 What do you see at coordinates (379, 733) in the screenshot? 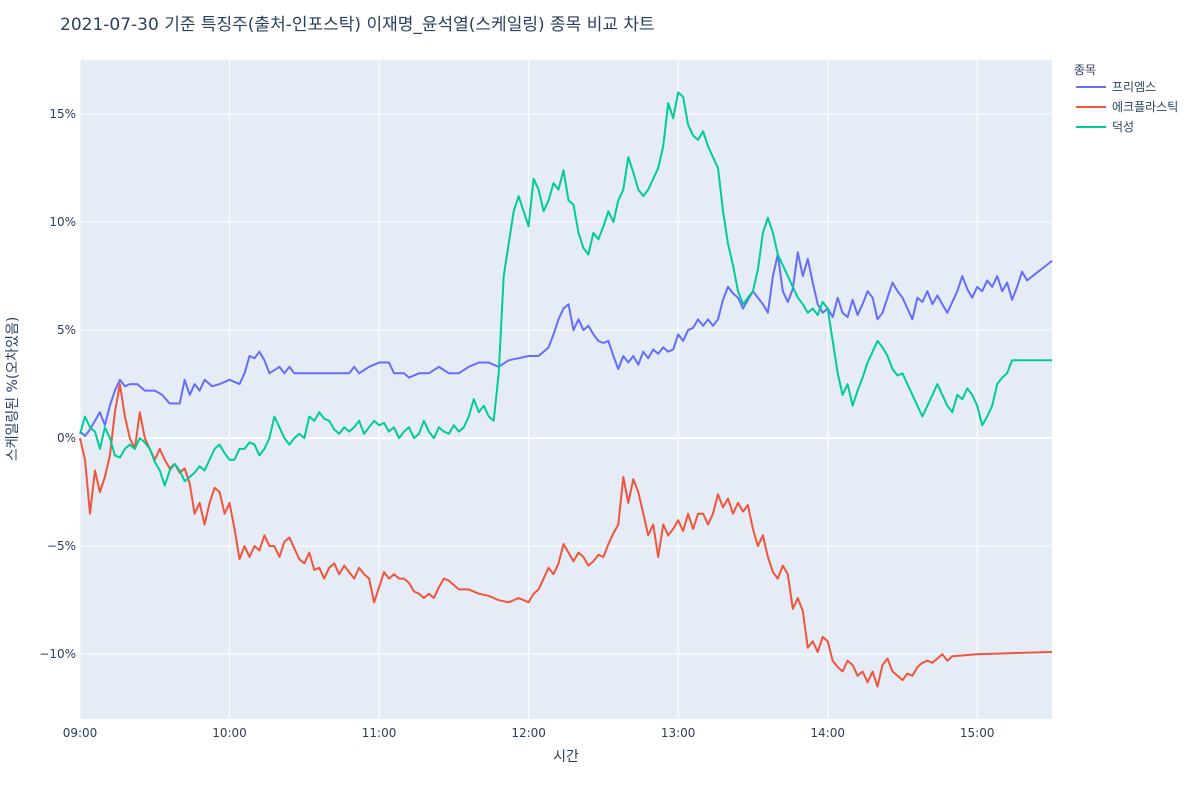
I see `x-tick-label: 11:00` at bounding box center [379, 733].